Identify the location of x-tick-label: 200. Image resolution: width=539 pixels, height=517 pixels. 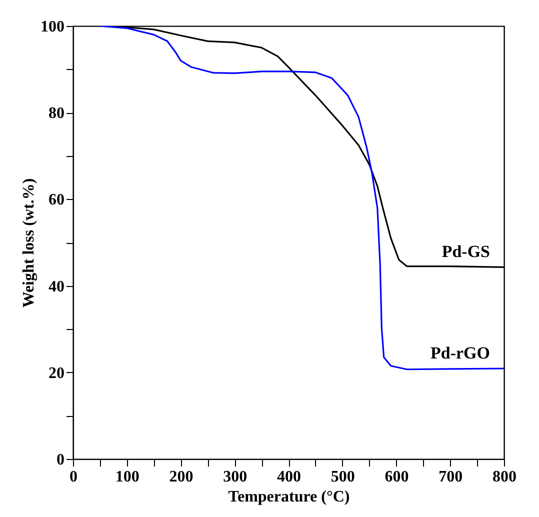
(181, 477).